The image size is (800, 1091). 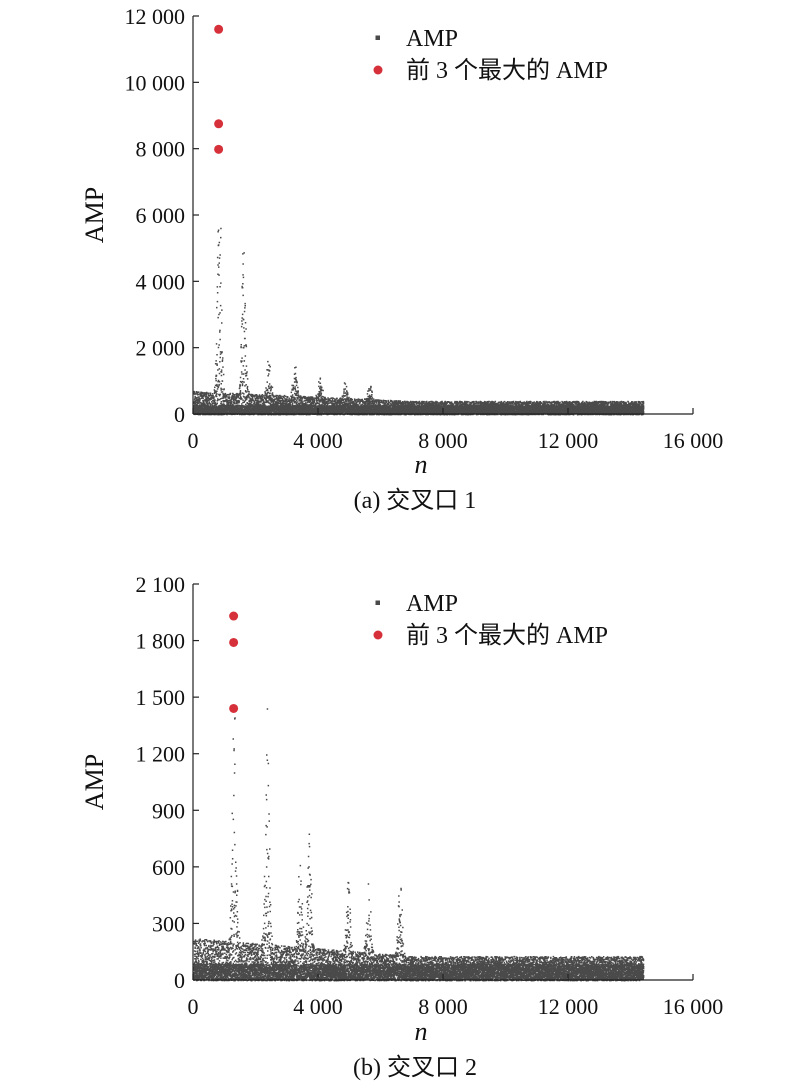 What do you see at coordinates (155, 82) in the screenshot?
I see `y-tick-label: 10 000` at bounding box center [155, 82].